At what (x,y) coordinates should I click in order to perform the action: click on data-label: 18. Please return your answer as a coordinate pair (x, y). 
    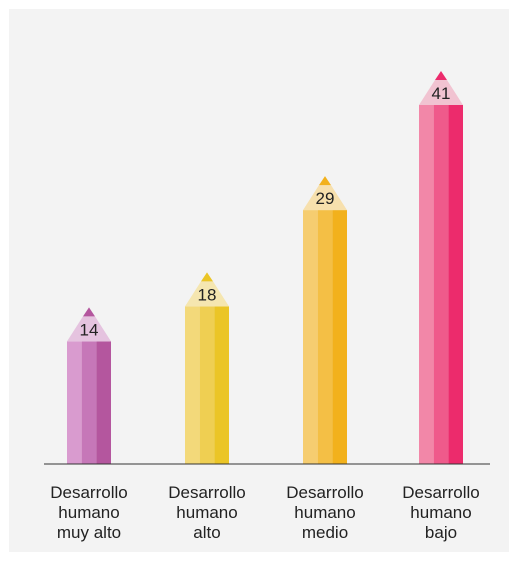
    Looking at the image, I should click on (207, 294).